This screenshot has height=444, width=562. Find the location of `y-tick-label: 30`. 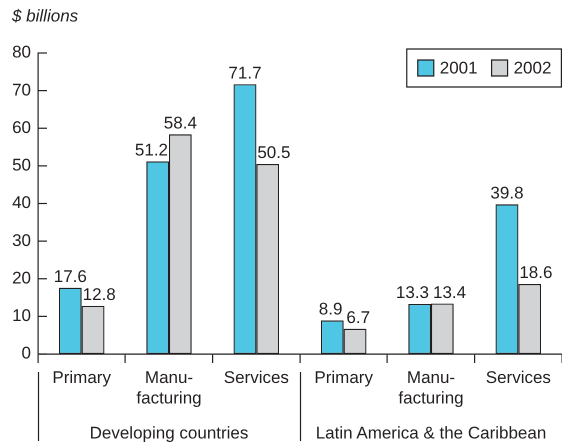

y-tick-label: 30 is located at coordinates (21, 240).